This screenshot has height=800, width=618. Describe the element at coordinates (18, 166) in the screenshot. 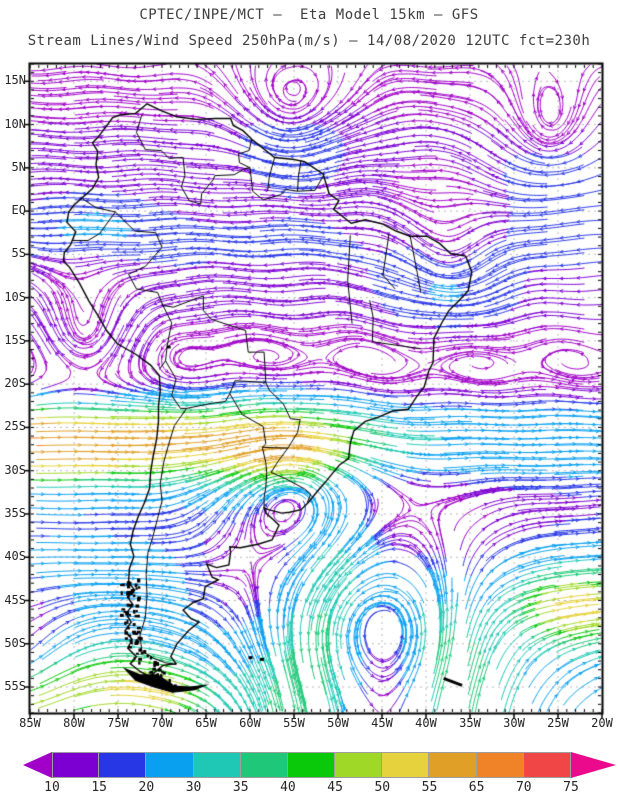

I see `y-axis-label: 5N` at that location.